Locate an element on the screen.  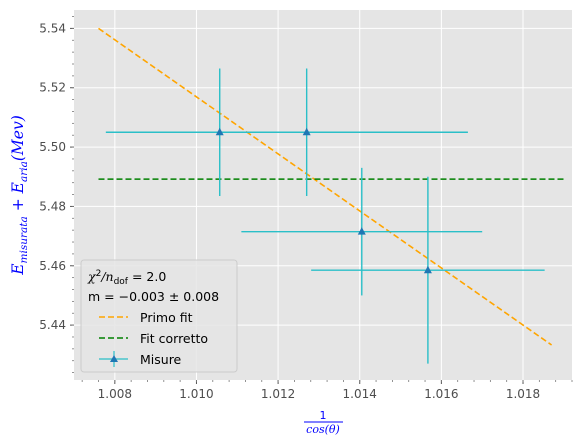
legend-chi2-line: χ2/ndof = 2.0 is located at coordinates (126, 278).